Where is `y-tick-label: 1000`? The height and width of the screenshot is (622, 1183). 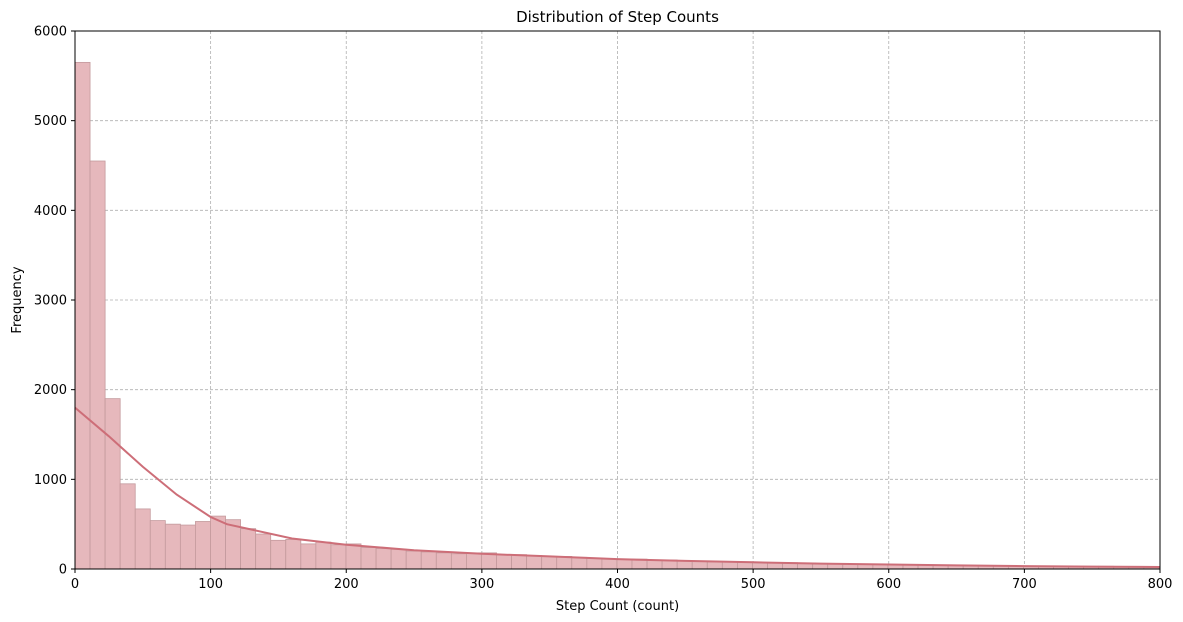
y-tick-label: 1000 is located at coordinates (50, 480).